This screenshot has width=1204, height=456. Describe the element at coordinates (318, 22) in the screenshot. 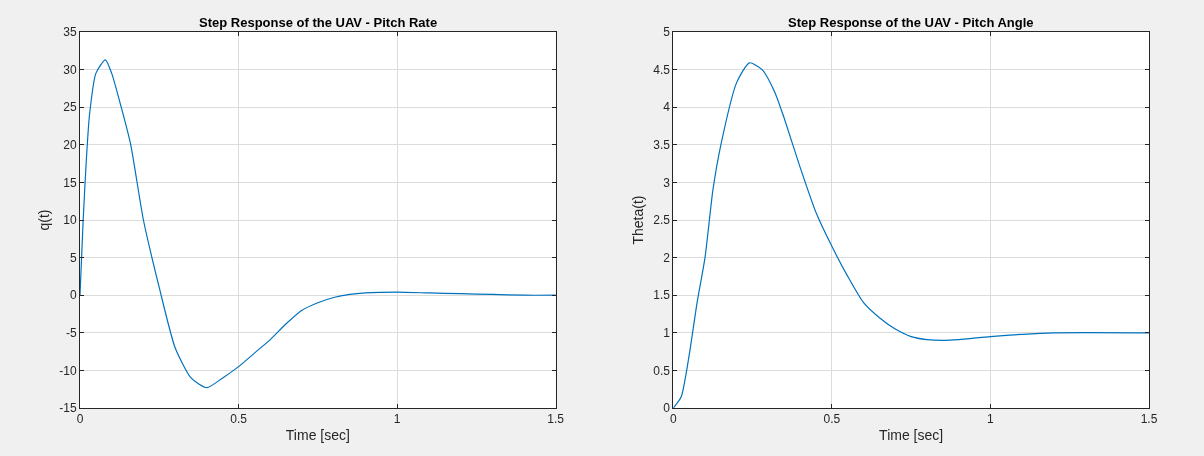

I see `chart-title: Step Response of the UAV - Pitch Rate` at that location.